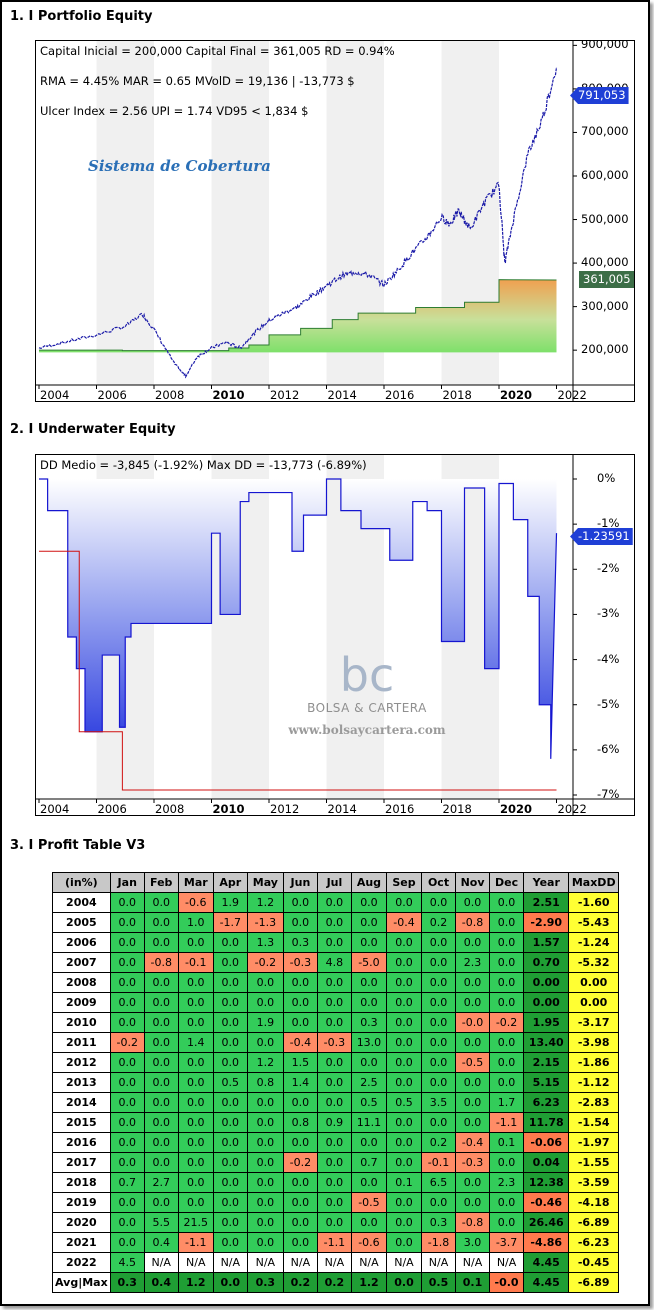  I want to click on max-dd-cell: -4.18, so click(593, 1202).